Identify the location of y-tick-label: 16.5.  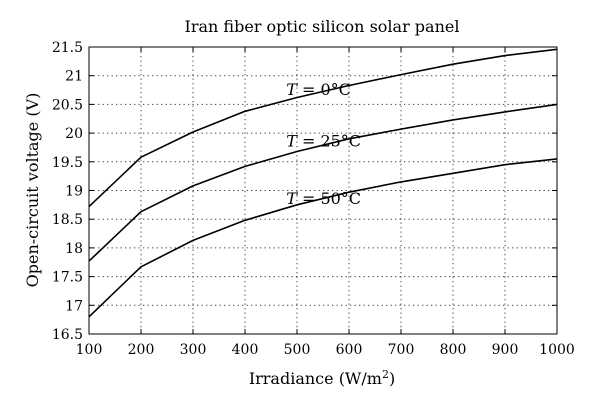
(67, 335).